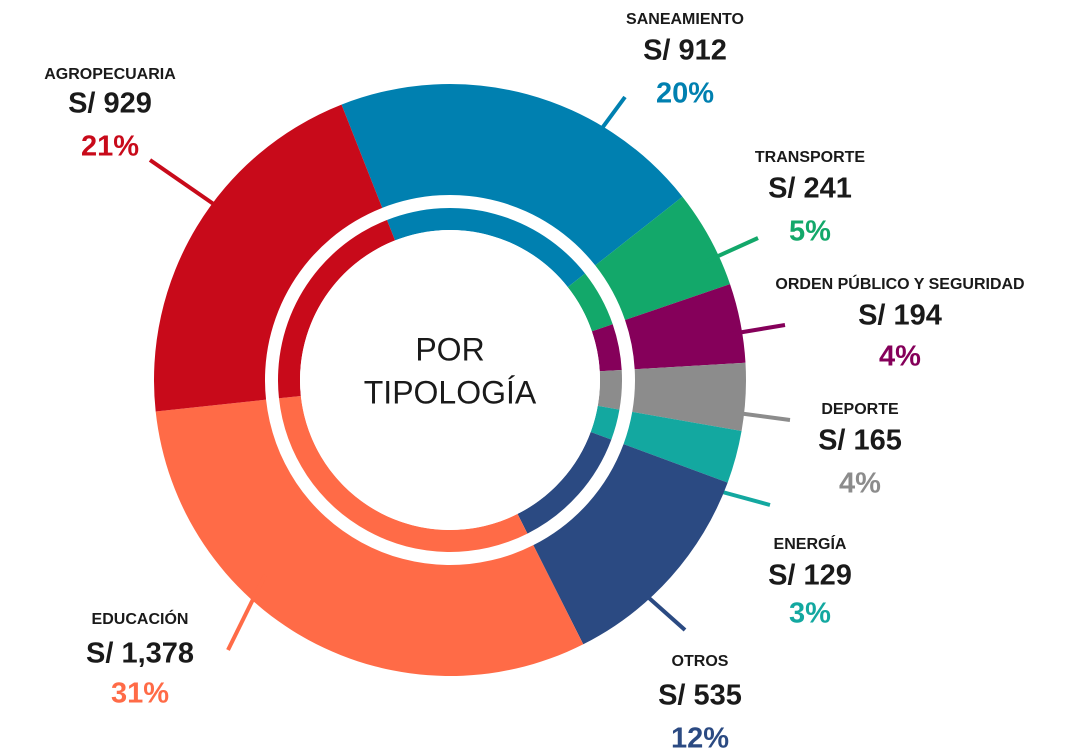 The image size is (1072, 751). Describe the element at coordinates (810, 232) in the screenshot. I see `percentage-label: 5%` at that location.